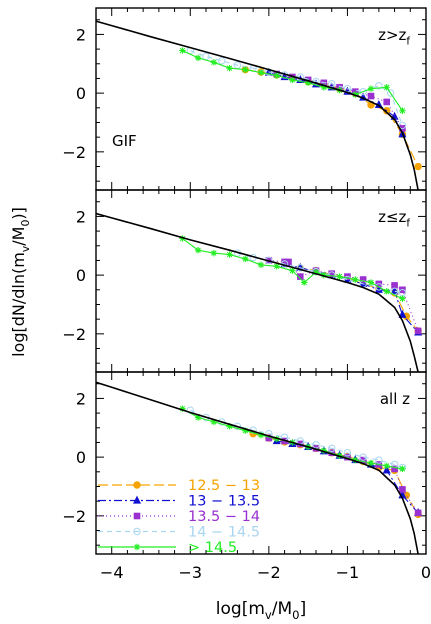 The height and width of the screenshot is (624, 431). What do you see at coordinates (224, 533) in the screenshot?
I see `legend-label: 14 − 14.5` at bounding box center [224, 533].